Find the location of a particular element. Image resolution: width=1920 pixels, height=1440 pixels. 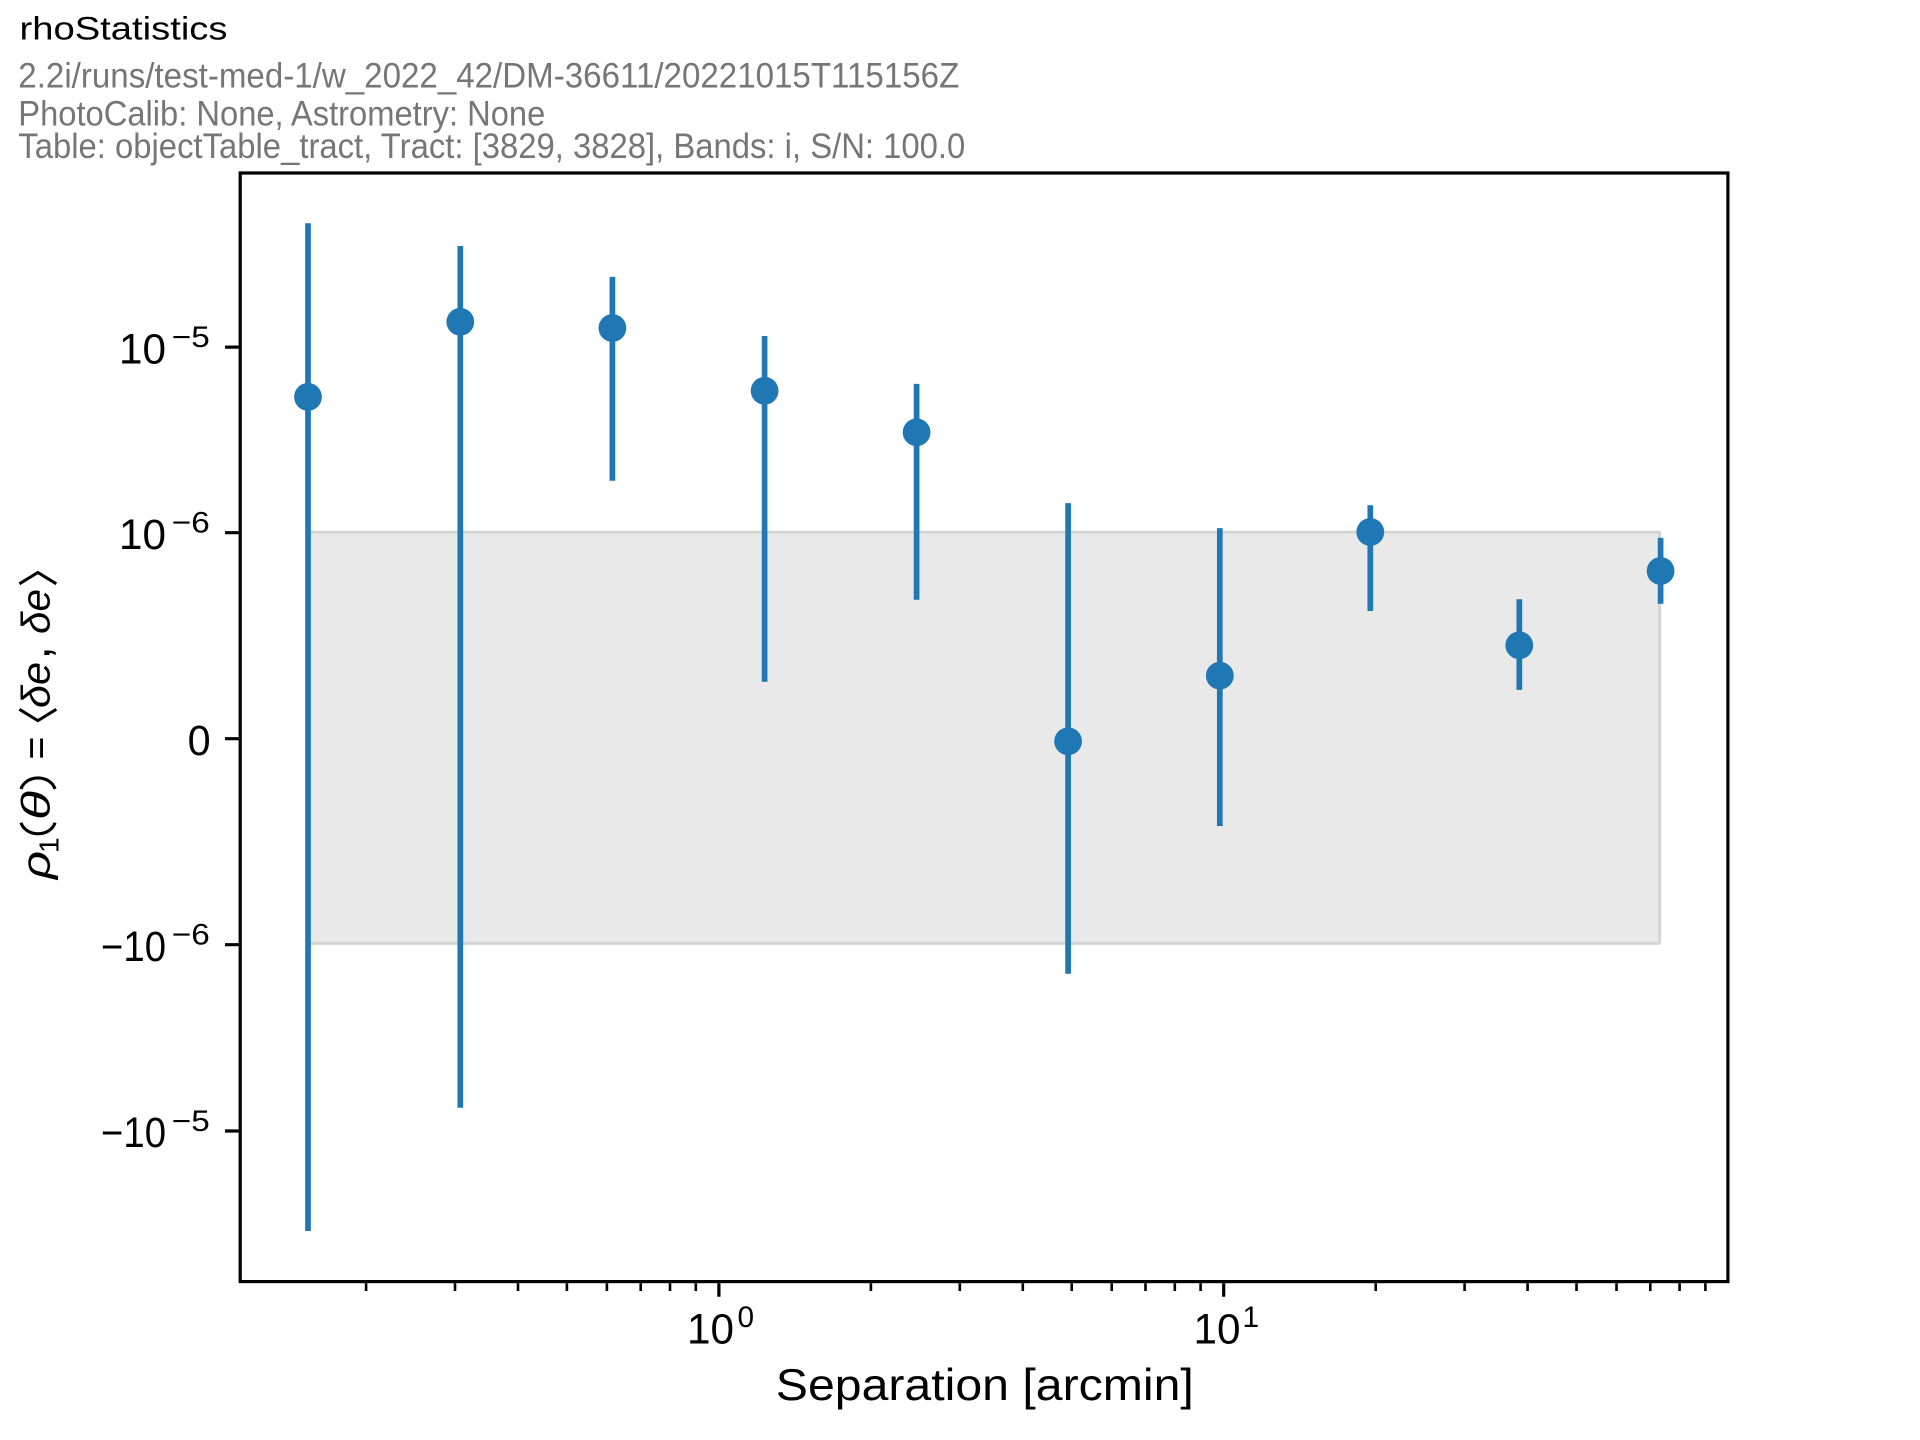

svg-text: θ is located at coordinates (37, 805).